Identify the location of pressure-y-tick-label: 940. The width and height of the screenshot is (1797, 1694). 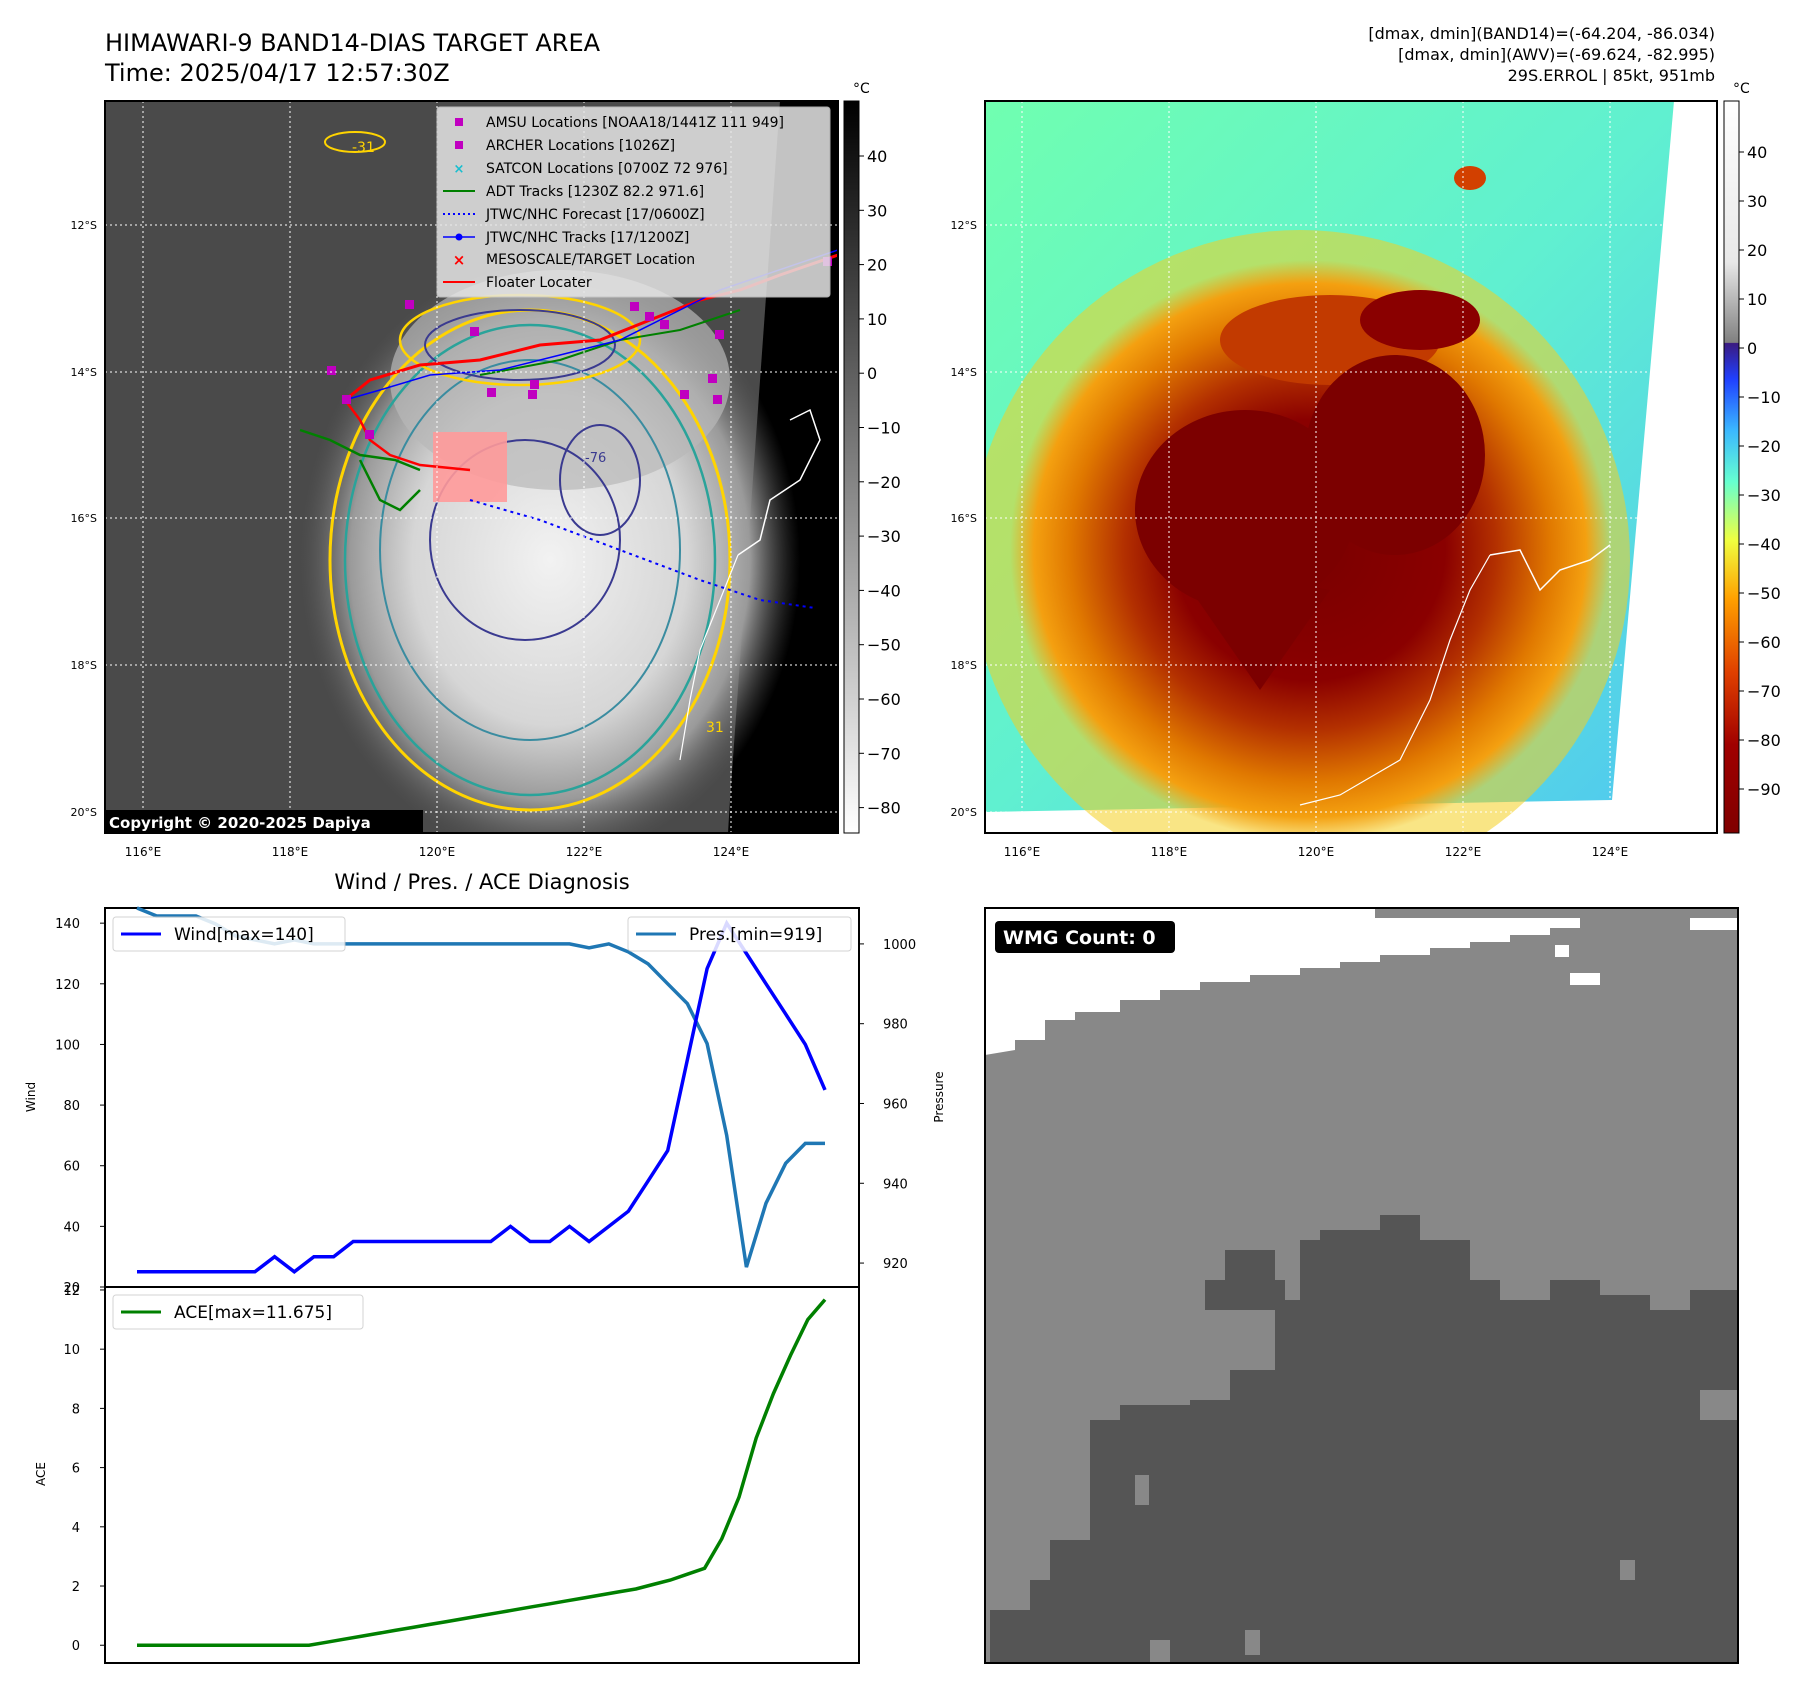
(895, 1184).